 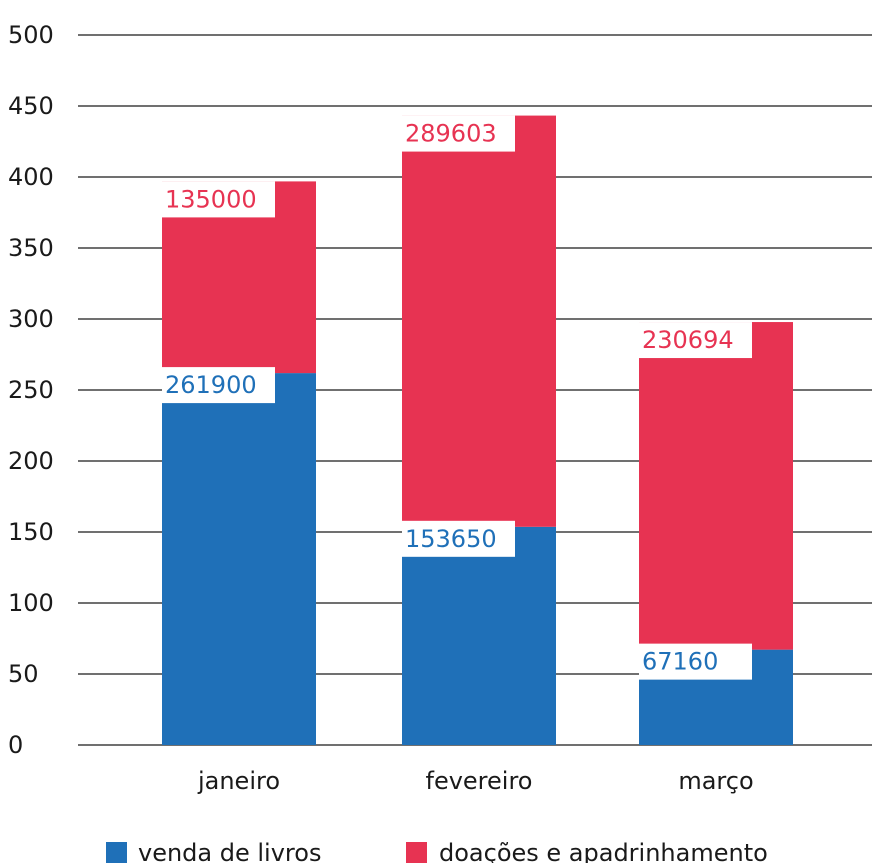 I want to click on legend: venda de livros doações e apadrinhamento, so click(x=437, y=851).